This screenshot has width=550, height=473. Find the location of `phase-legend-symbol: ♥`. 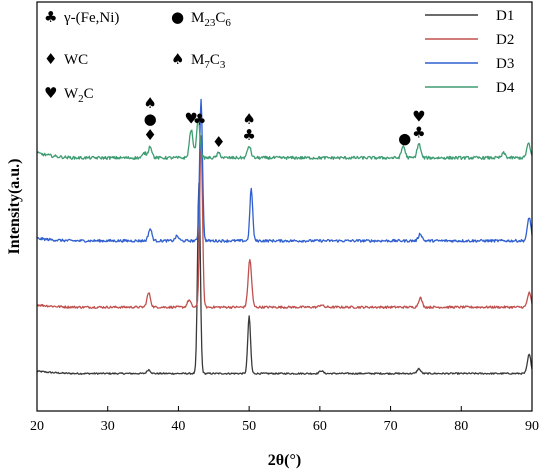

phase-legend-symbol: ♥ is located at coordinates (50, 93).